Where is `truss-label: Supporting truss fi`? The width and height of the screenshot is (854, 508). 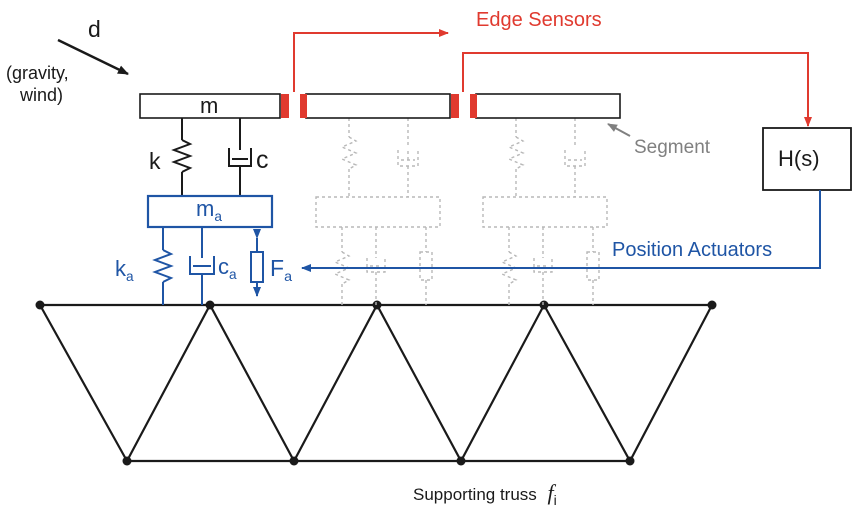 truss-label: Supporting truss fi is located at coordinates (485, 494).